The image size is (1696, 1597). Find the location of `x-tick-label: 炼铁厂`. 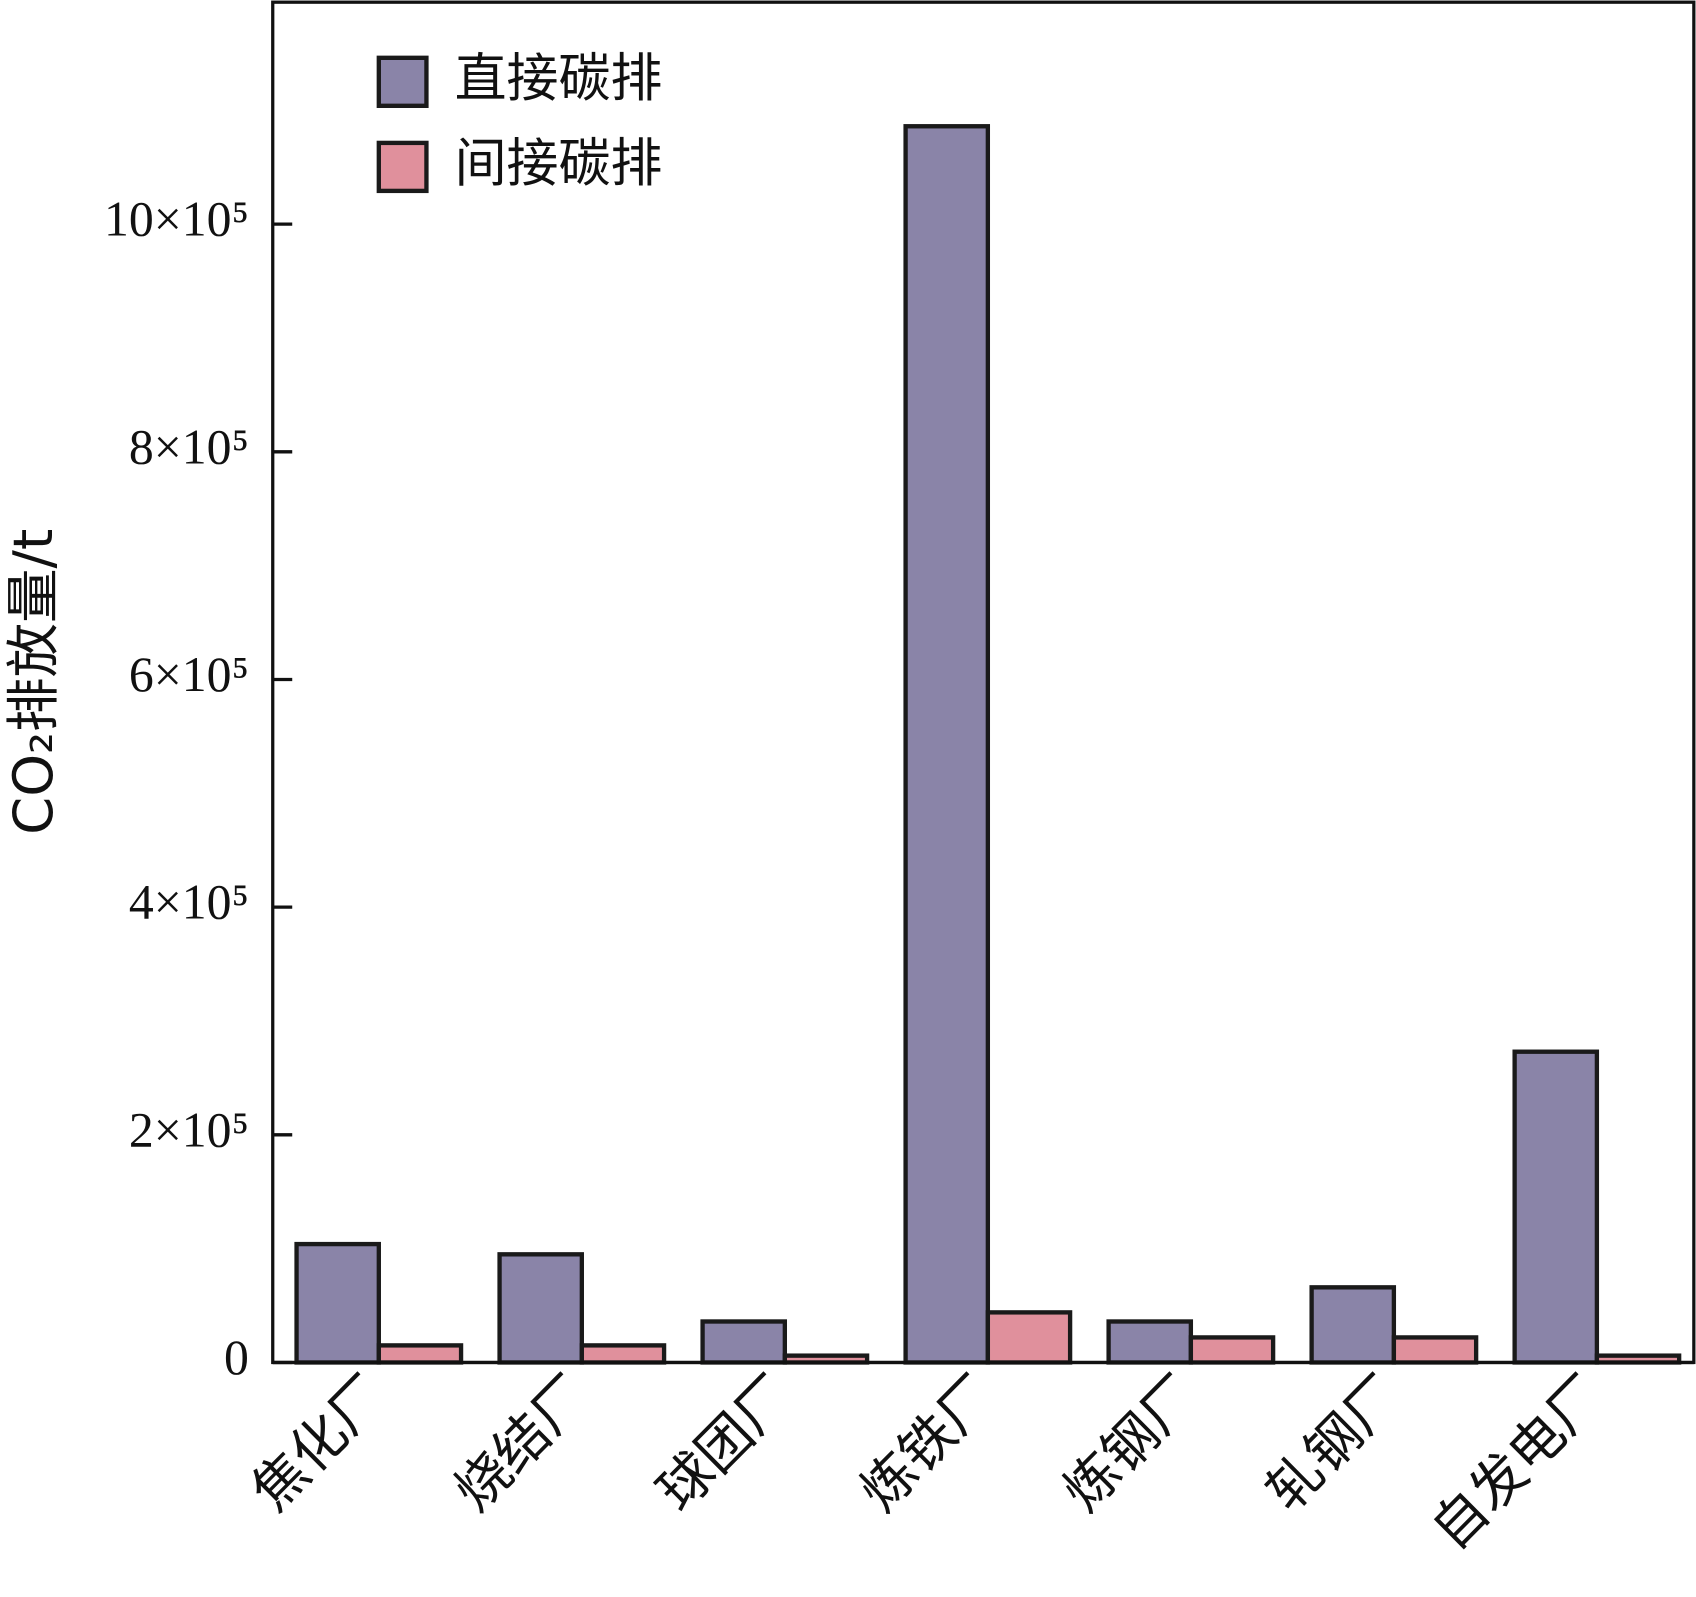

x-tick-label: 炼铁厂 is located at coordinates (927, 1443).